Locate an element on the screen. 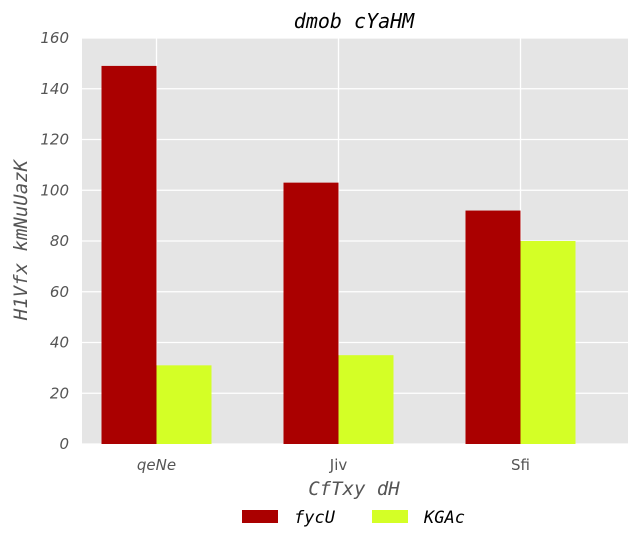 The width and height of the screenshot is (640, 560). bar-fycU-Jiv is located at coordinates (311, 313).